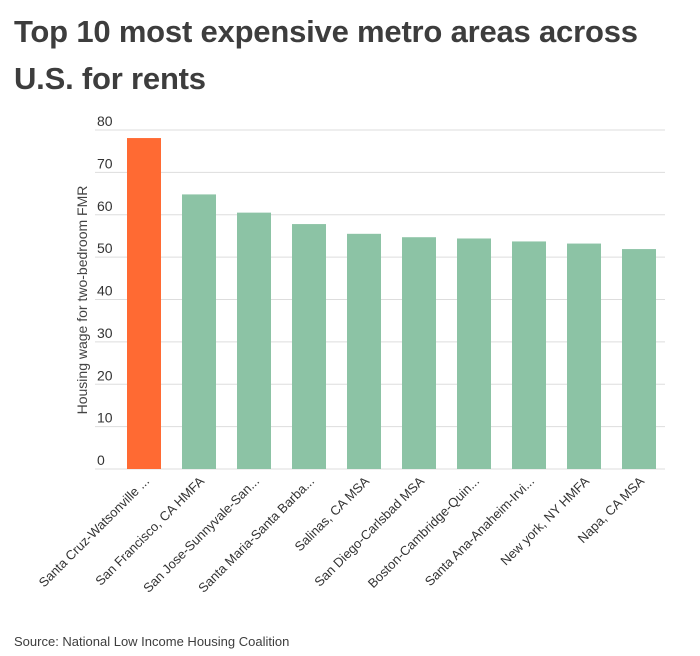 This screenshot has height=656, width=700. I want to click on x-tick-label: San Diego-Carlsbad MSA, so click(369, 531).